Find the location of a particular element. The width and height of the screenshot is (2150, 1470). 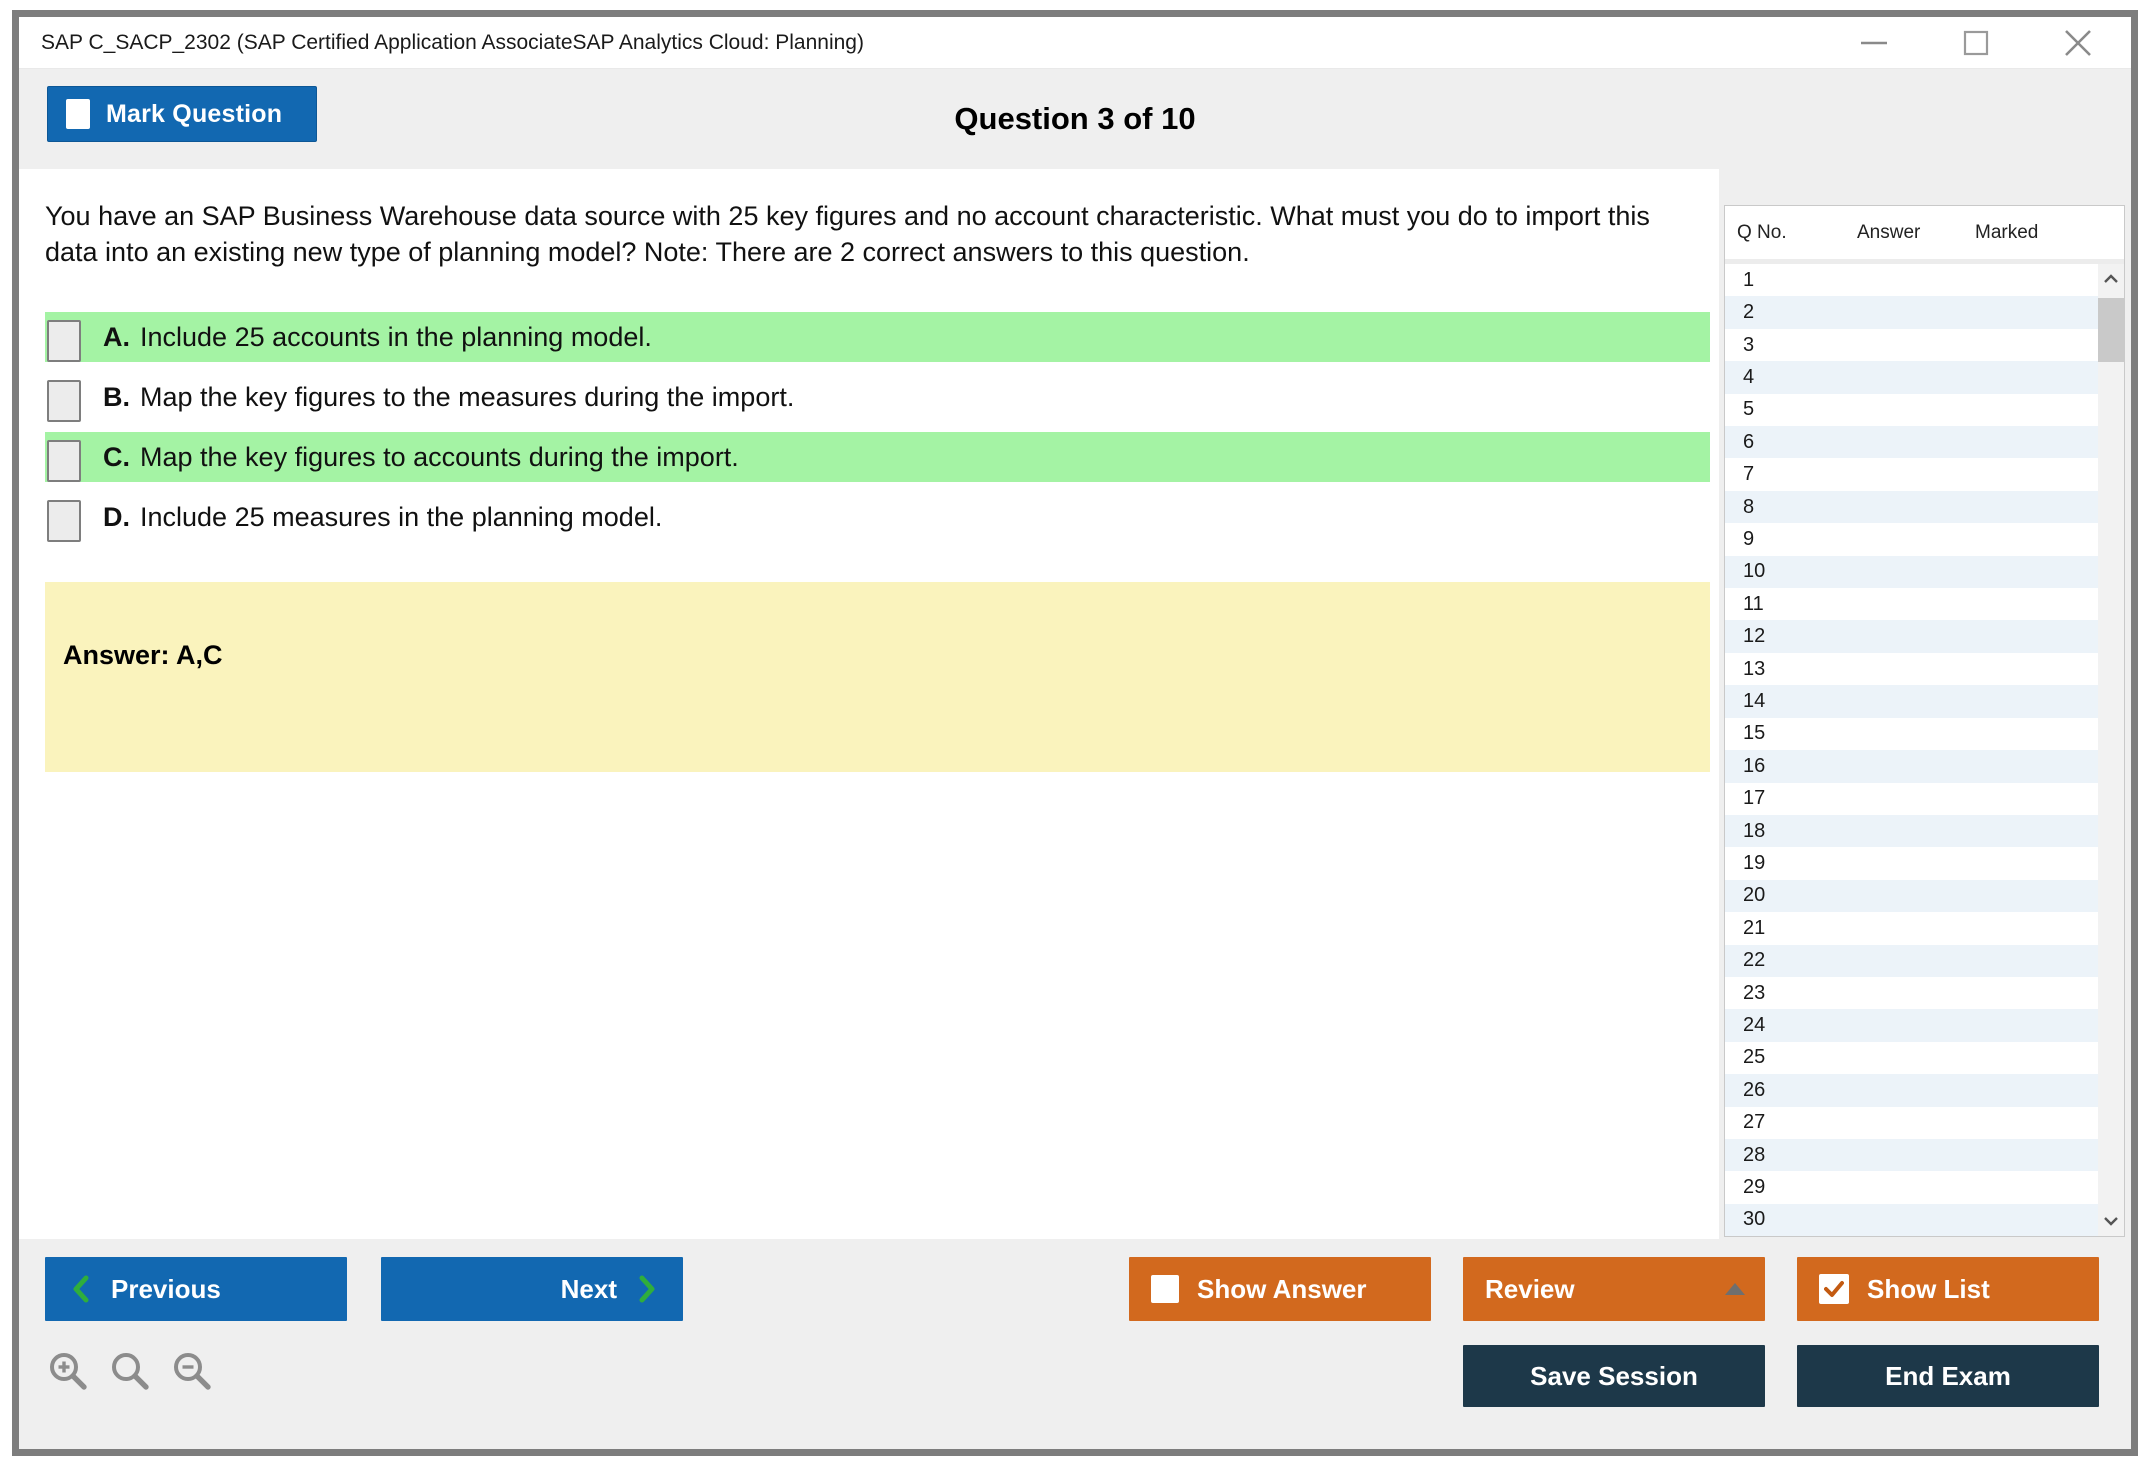

question-list-cell-q_no: 20 is located at coordinates (1754, 895).